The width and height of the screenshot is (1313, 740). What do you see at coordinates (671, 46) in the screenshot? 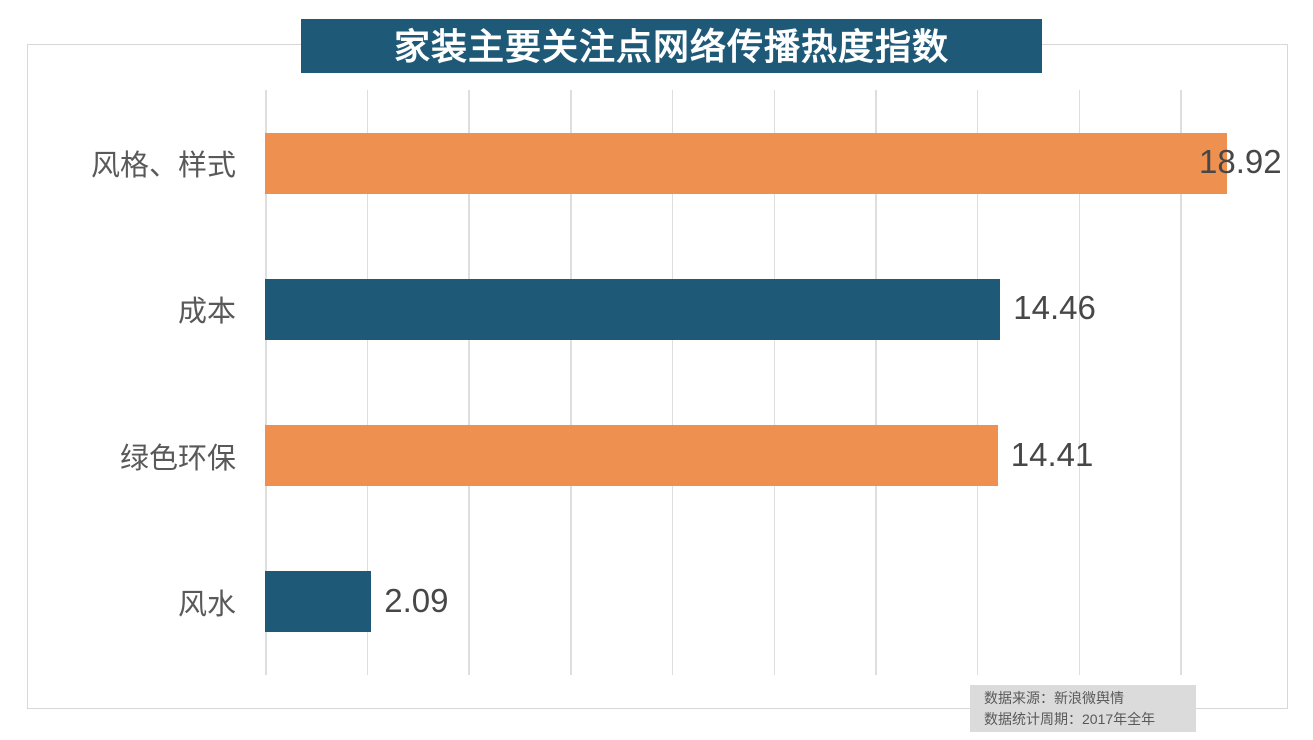
I see `chart-title: 家装主要关注点网络传播热度指数` at bounding box center [671, 46].